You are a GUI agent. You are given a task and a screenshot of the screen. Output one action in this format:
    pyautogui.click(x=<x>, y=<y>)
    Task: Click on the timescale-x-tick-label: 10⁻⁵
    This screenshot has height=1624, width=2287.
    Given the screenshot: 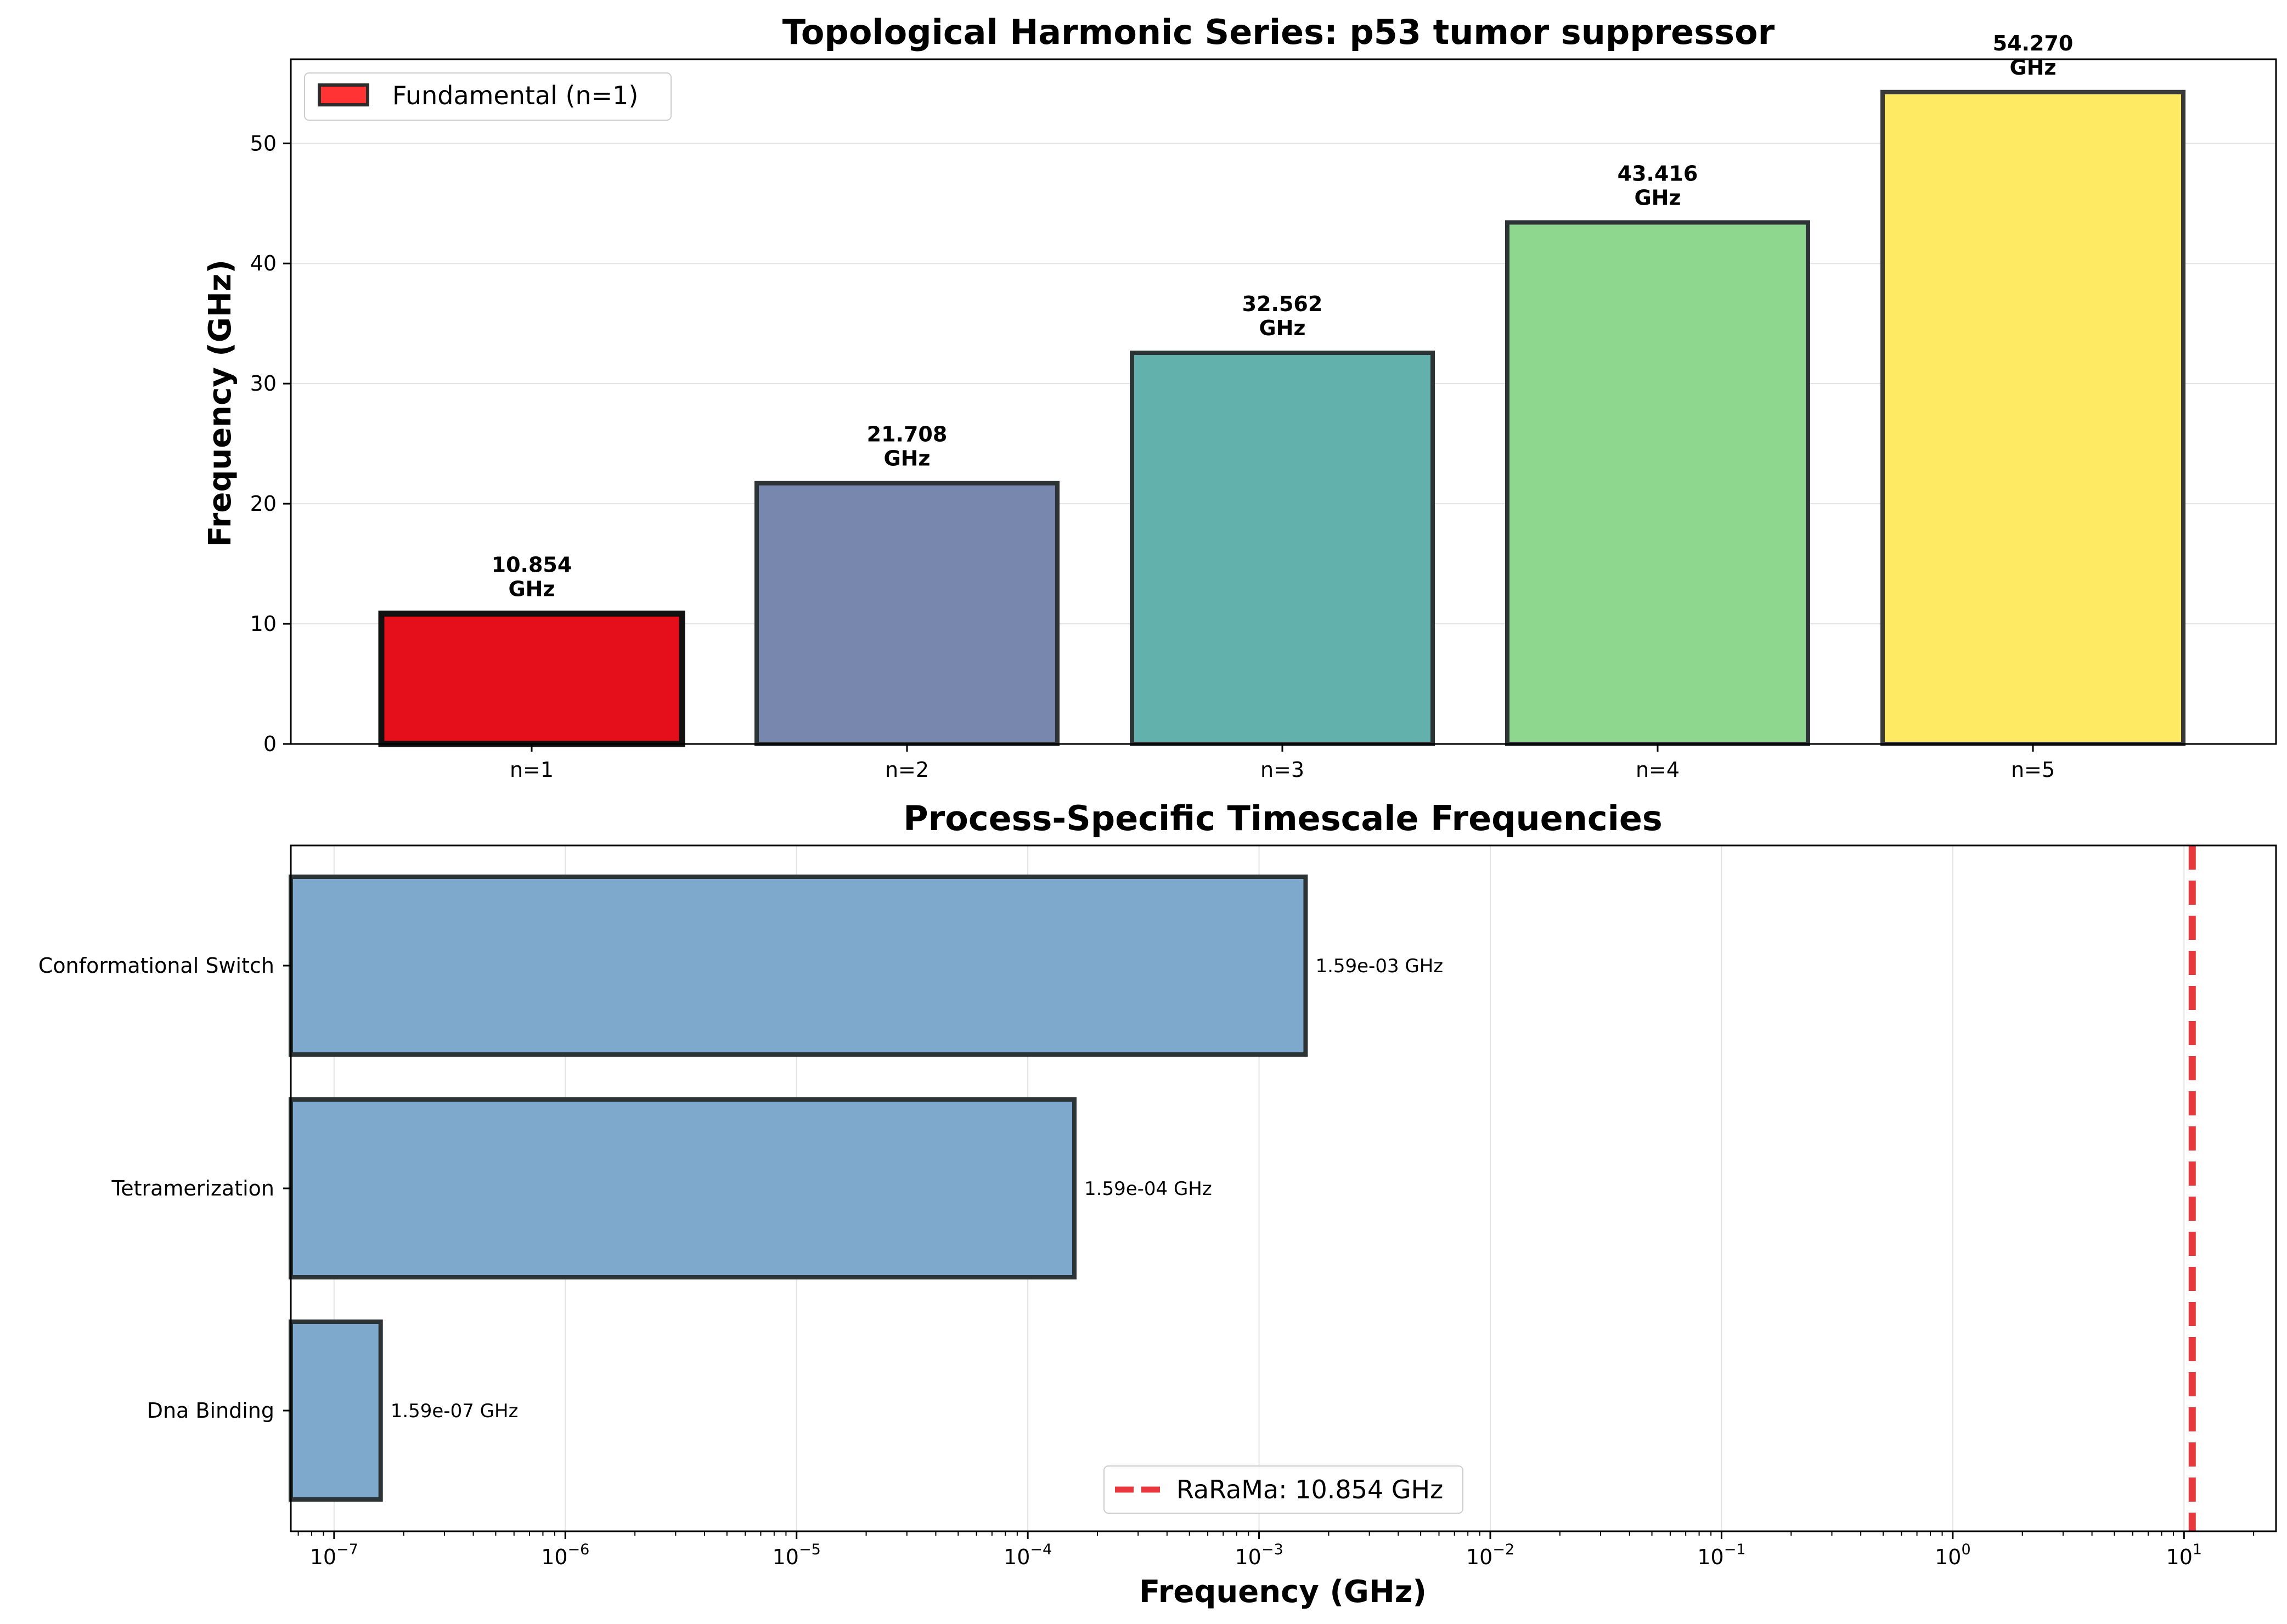 What is the action you would take?
    pyautogui.click(x=797, y=1555)
    